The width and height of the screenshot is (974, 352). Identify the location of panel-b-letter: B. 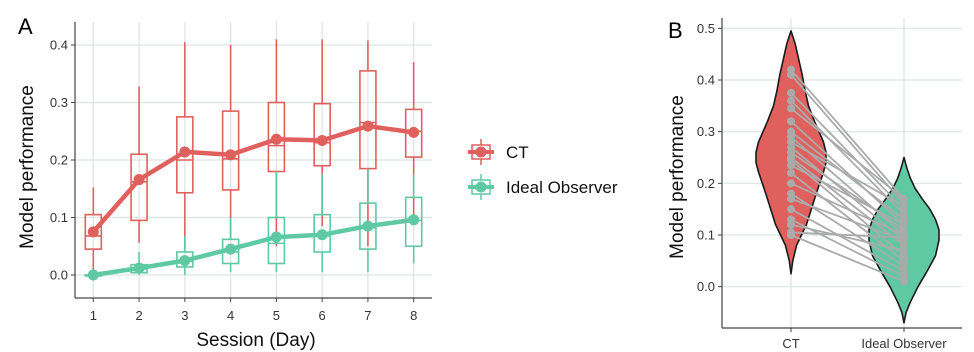
(675, 30).